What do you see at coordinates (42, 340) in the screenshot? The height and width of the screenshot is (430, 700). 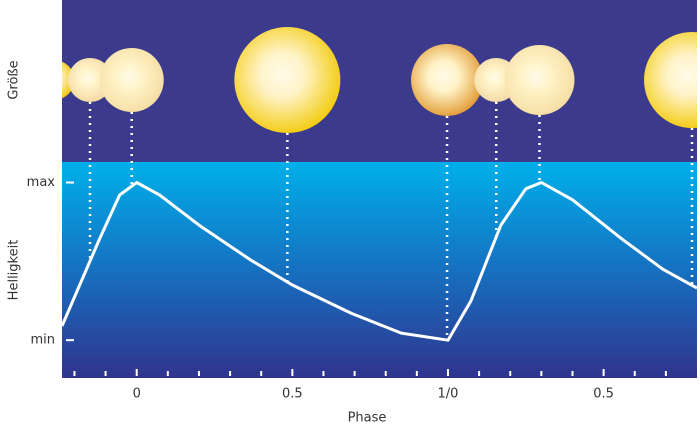 I see `y-tick-label: min` at bounding box center [42, 340].